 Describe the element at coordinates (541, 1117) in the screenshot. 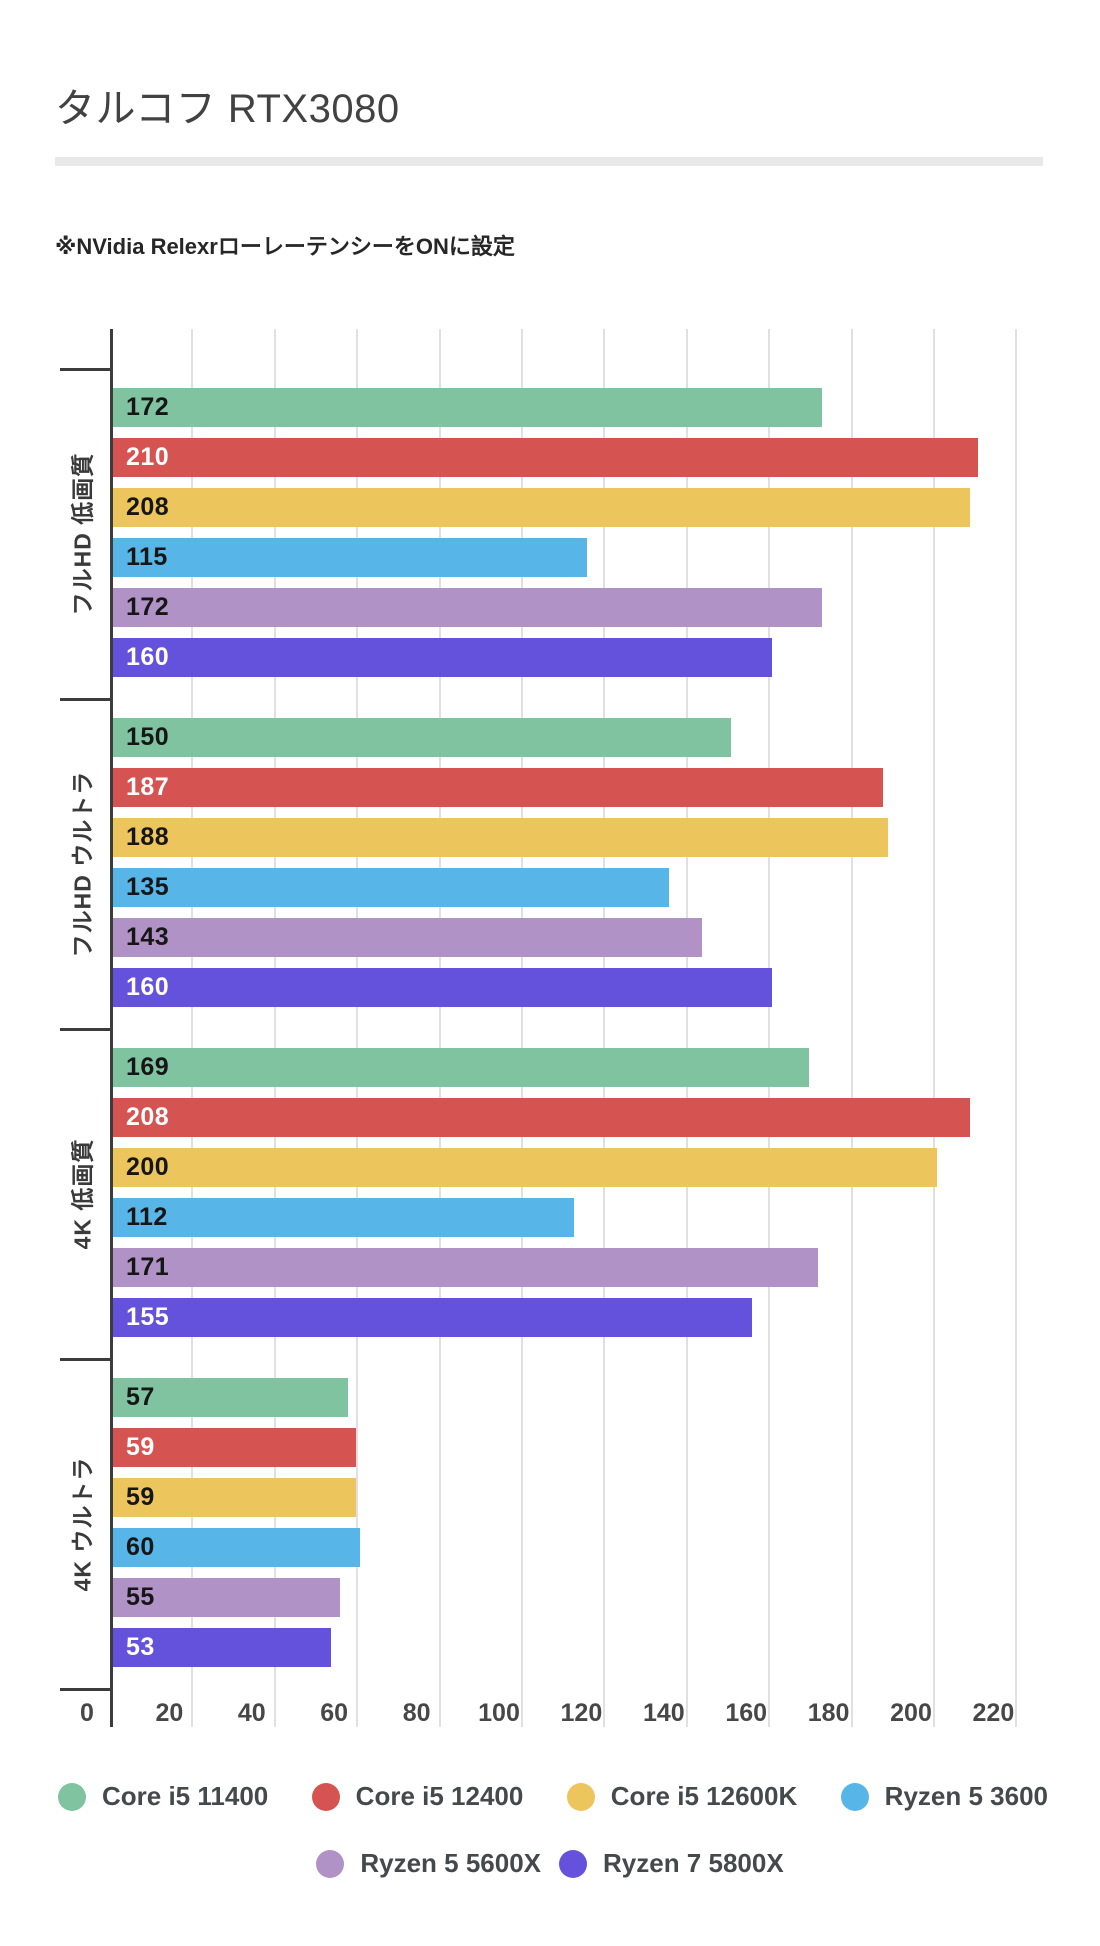

I see `bar-core-i5-12400: 208` at that location.